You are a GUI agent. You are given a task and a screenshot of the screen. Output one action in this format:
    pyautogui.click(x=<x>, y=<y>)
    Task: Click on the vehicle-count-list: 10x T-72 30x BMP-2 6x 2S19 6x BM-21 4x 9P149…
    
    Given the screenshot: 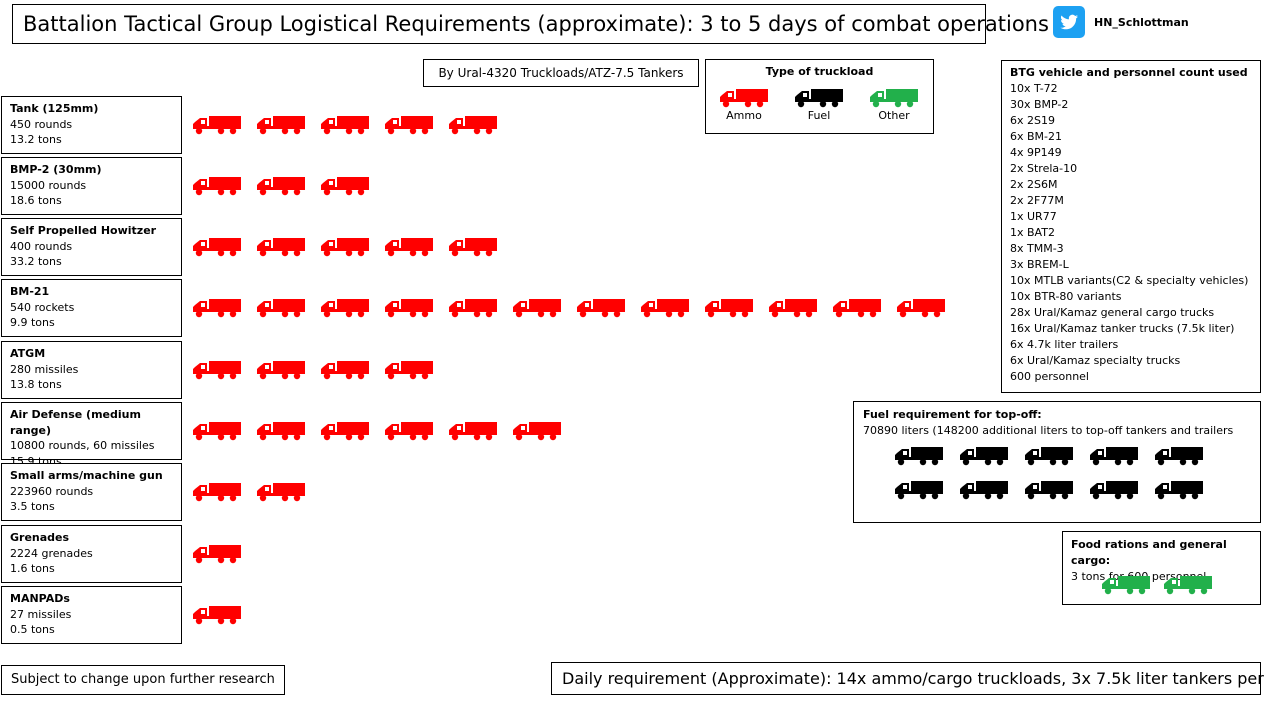 What is the action you would take?
    pyautogui.click(x=1131, y=233)
    